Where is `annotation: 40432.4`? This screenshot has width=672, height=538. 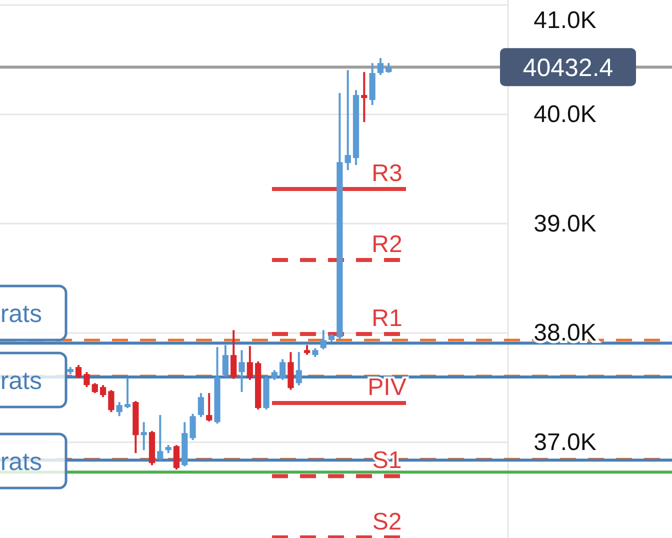 annotation: 40432.4 is located at coordinates (568, 68).